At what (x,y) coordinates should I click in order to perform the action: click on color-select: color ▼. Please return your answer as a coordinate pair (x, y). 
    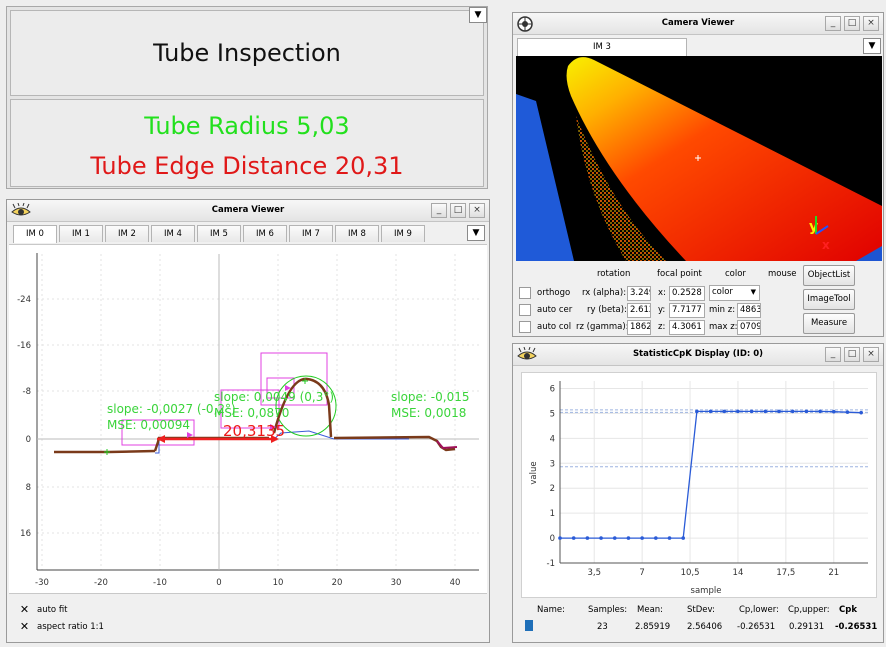
    Looking at the image, I should click on (734, 293).